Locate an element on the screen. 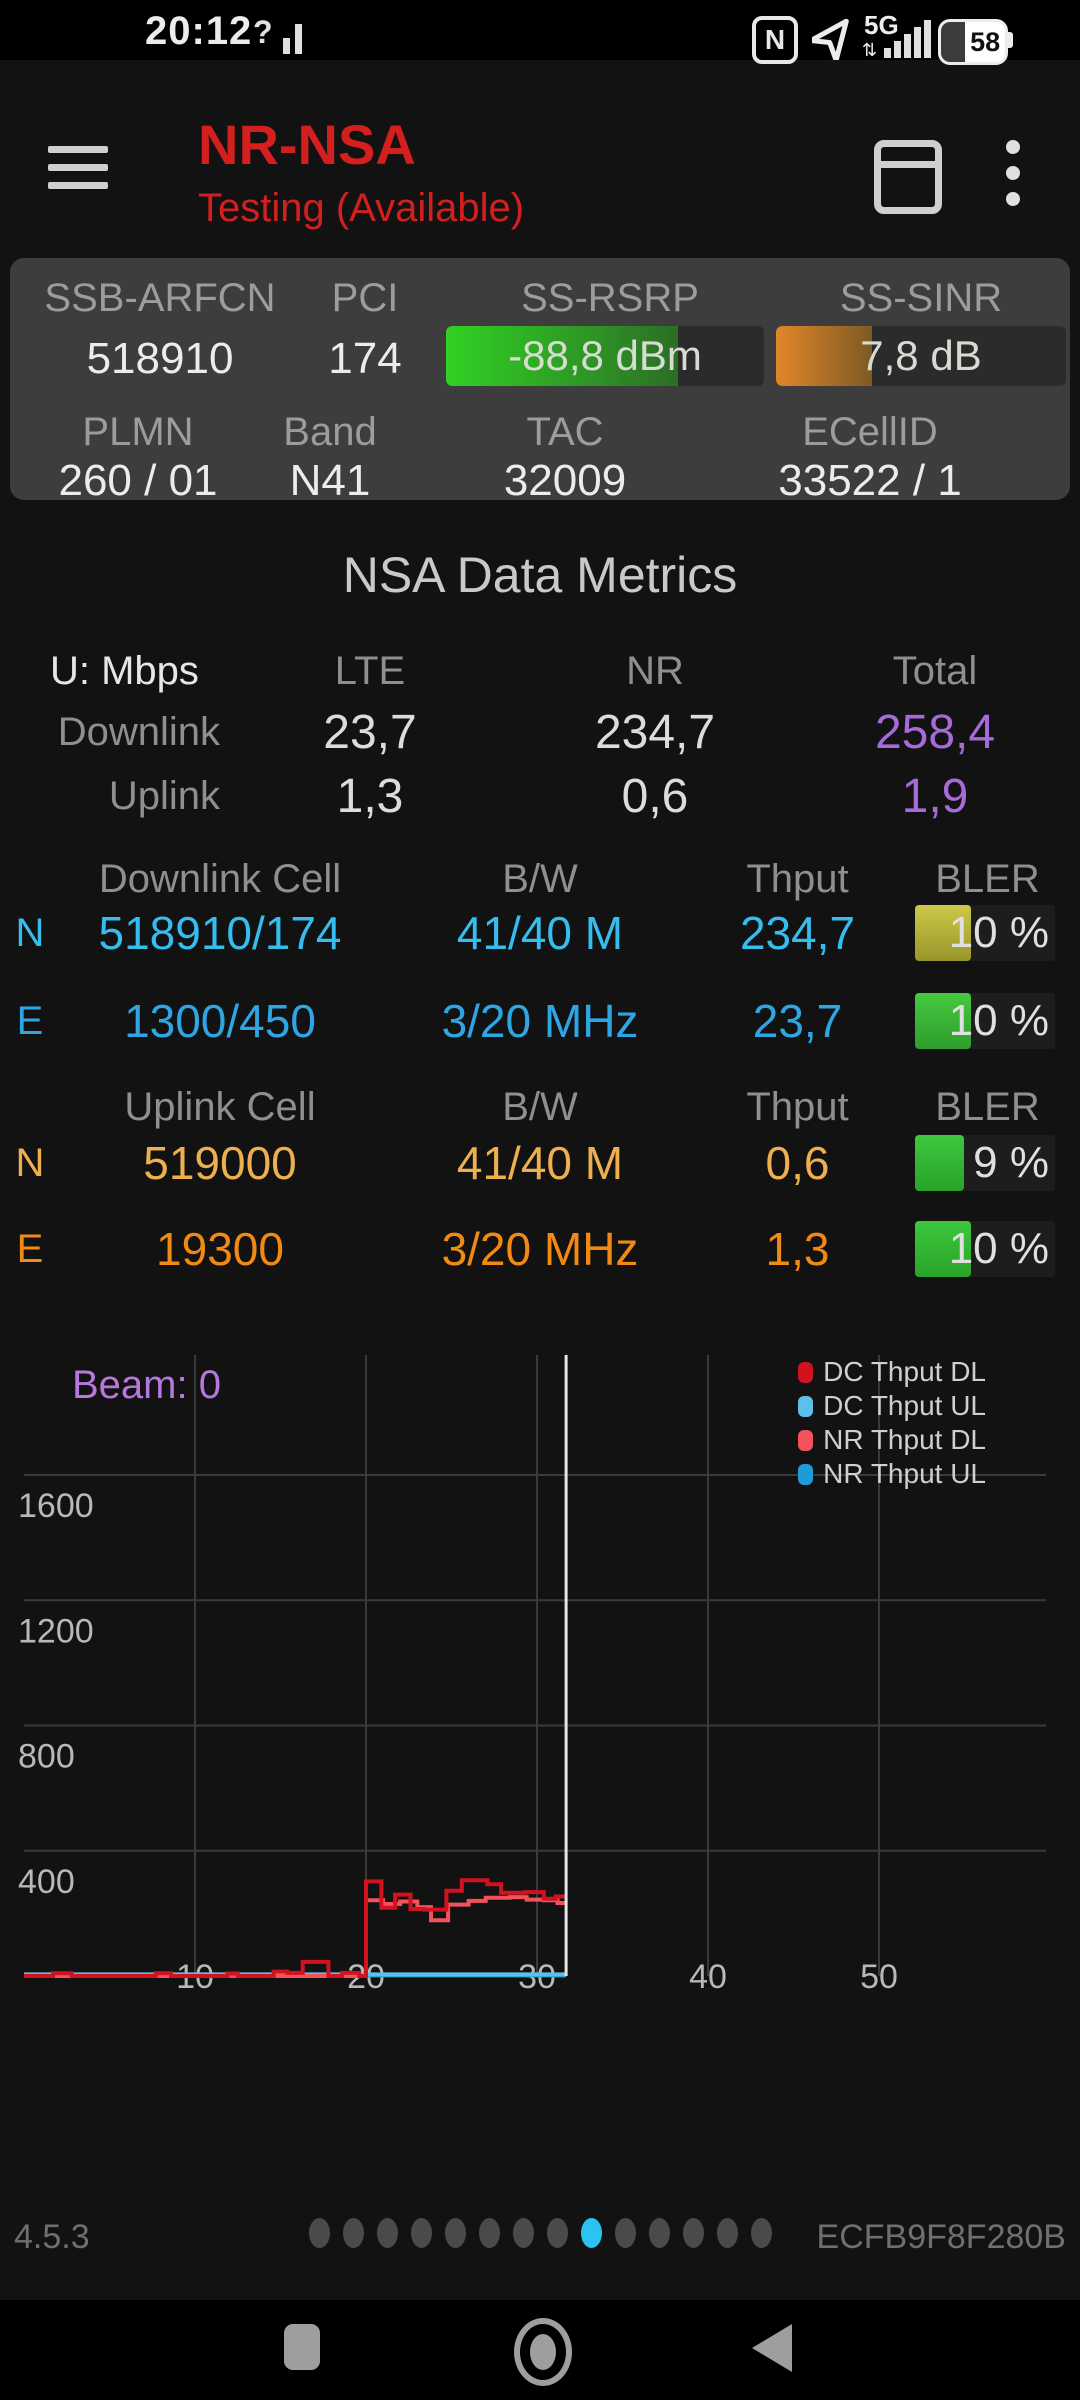 The height and width of the screenshot is (2400, 1080). label-band: Band is located at coordinates (330, 432).